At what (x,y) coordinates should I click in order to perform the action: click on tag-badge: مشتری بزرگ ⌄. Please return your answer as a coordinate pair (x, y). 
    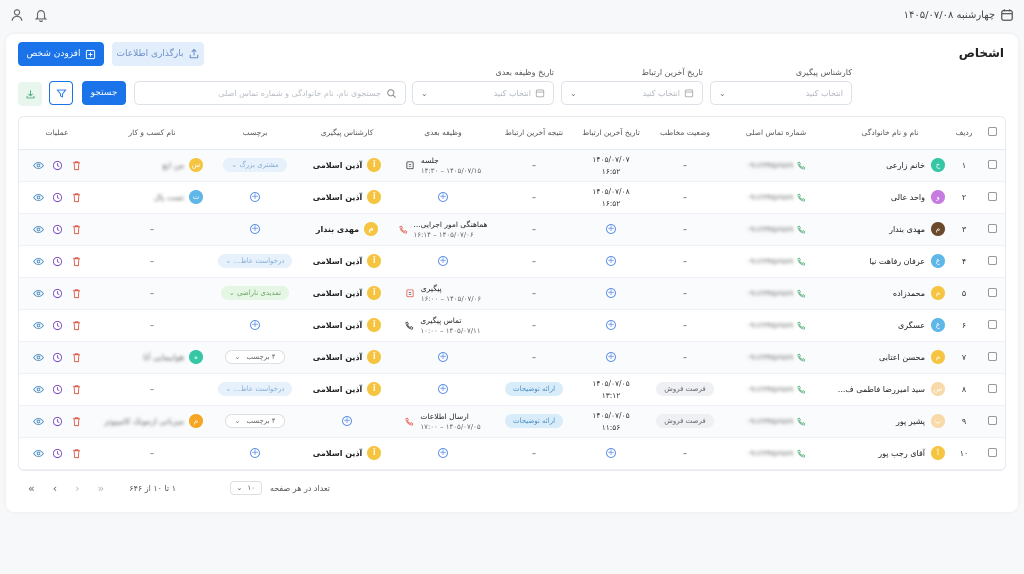
    Looking at the image, I should click on (255, 165).